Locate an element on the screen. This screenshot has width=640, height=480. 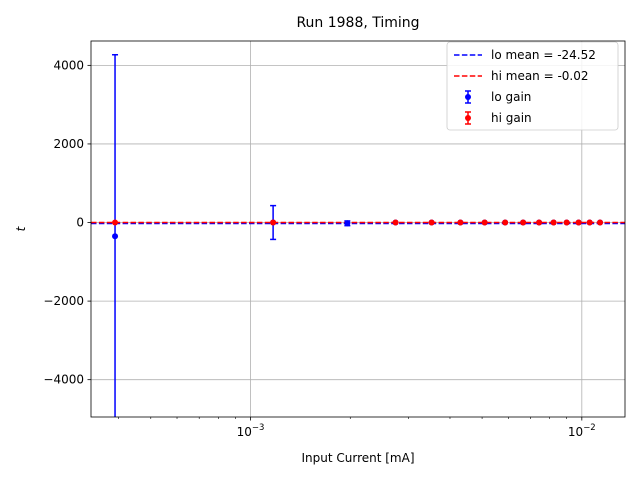
chart-title: Run 1988, Timing is located at coordinates (357, 23).